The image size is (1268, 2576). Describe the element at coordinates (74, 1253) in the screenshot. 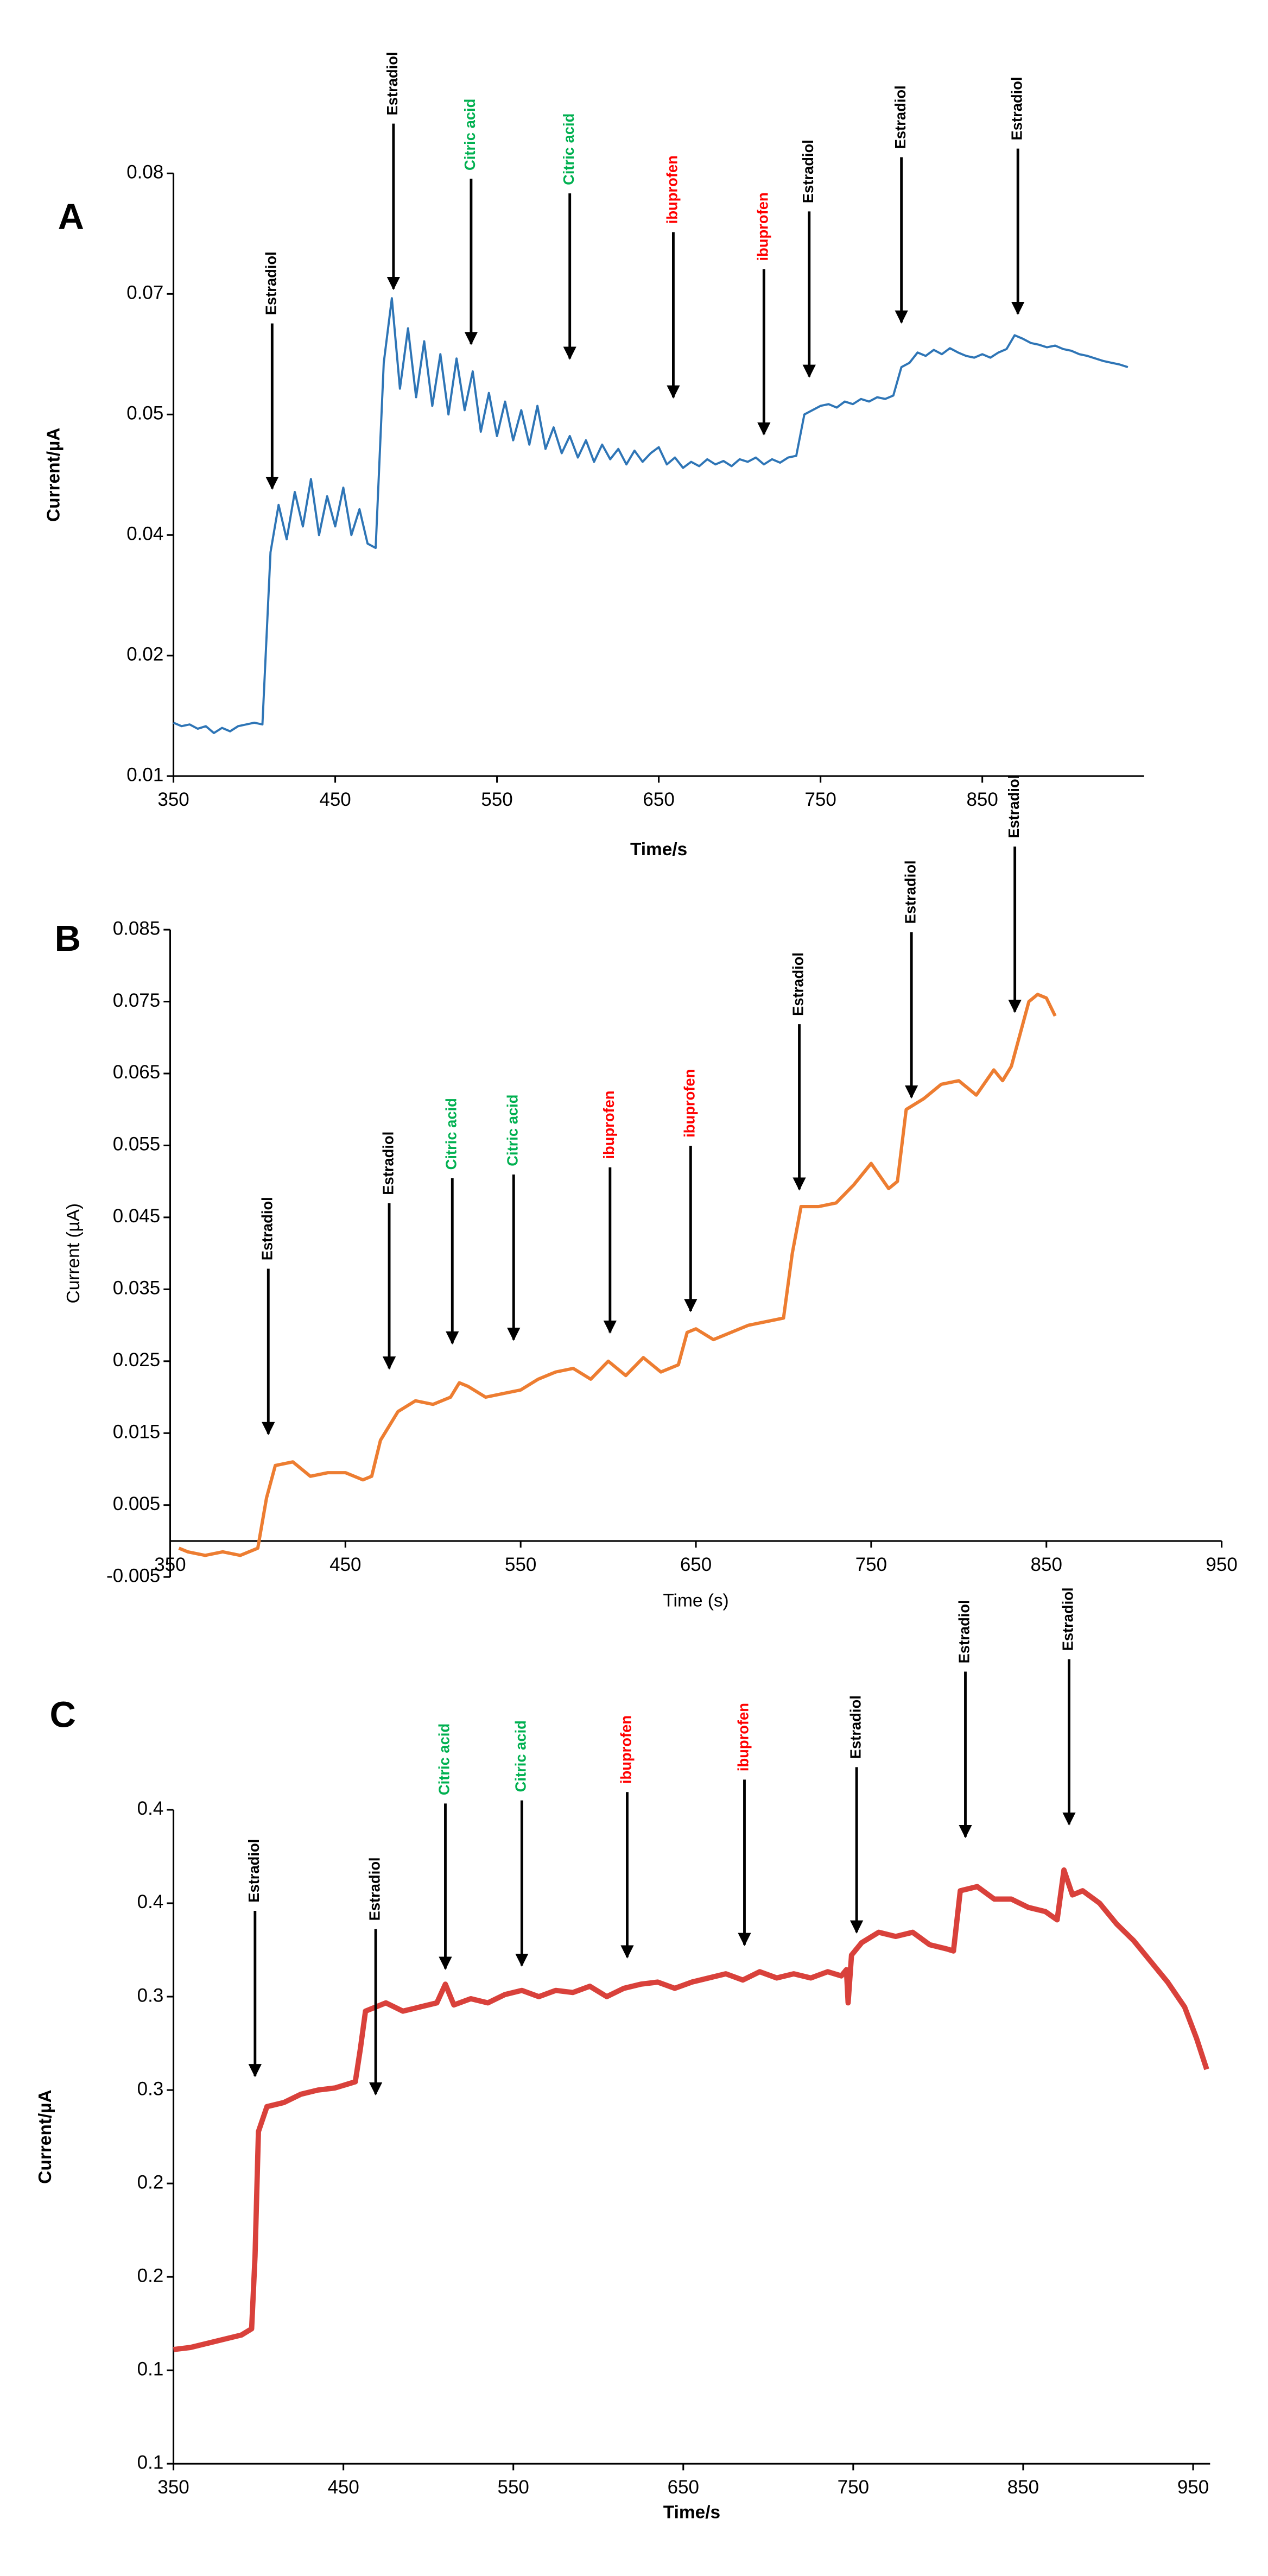

I see `y-axis-title: Current (µA)` at that location.